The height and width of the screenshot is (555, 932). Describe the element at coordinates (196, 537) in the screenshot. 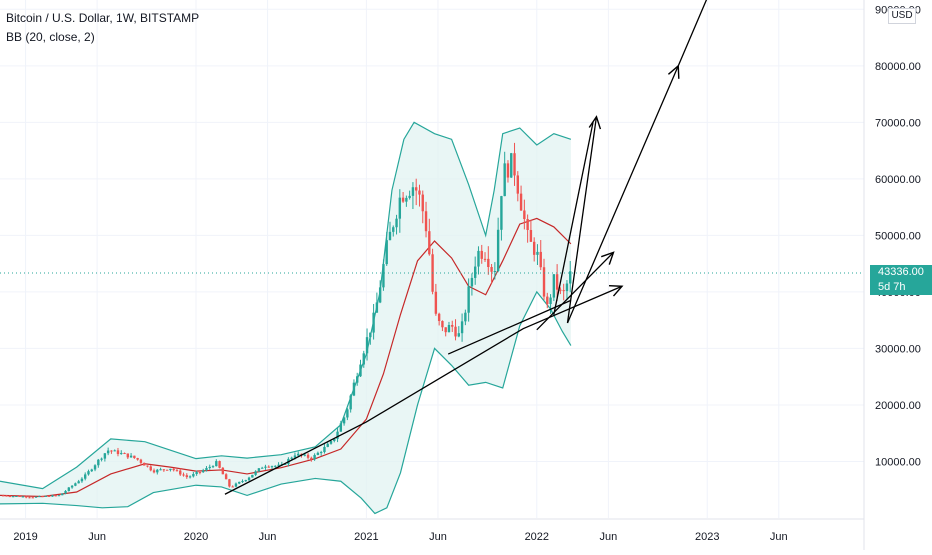

I see `x-tick-label: 2020` at that location.